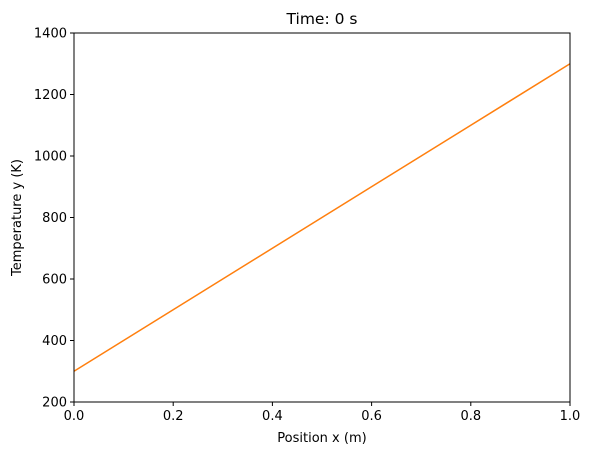 The width and height of the screenshot is (591, 455). I want to click on x-tick-label: 0.0, so click(74, 416).